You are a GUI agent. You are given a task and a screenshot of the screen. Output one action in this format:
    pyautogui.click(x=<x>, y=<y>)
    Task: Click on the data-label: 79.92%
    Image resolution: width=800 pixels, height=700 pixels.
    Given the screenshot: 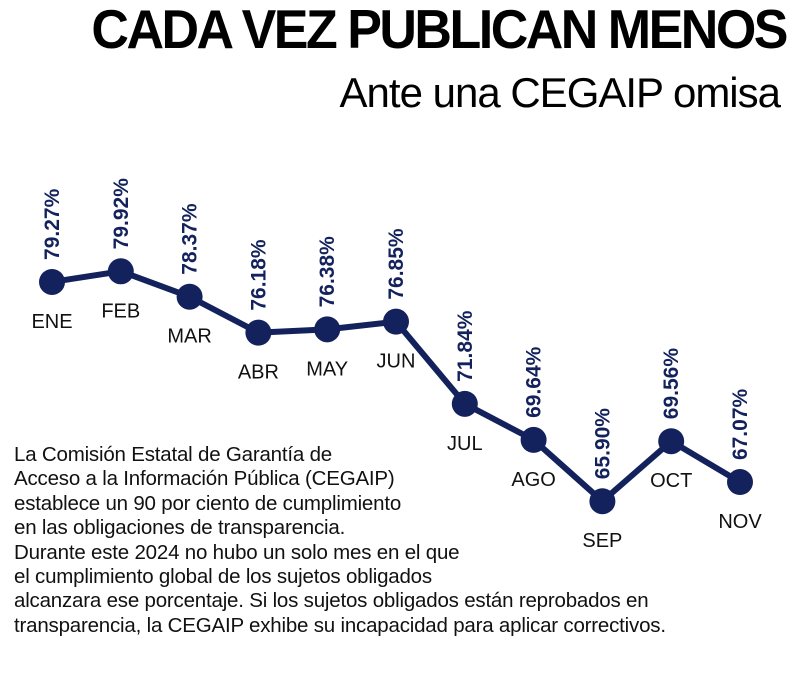 What is the action you would take?
    pyautogui.click(x=121, y=214)
    